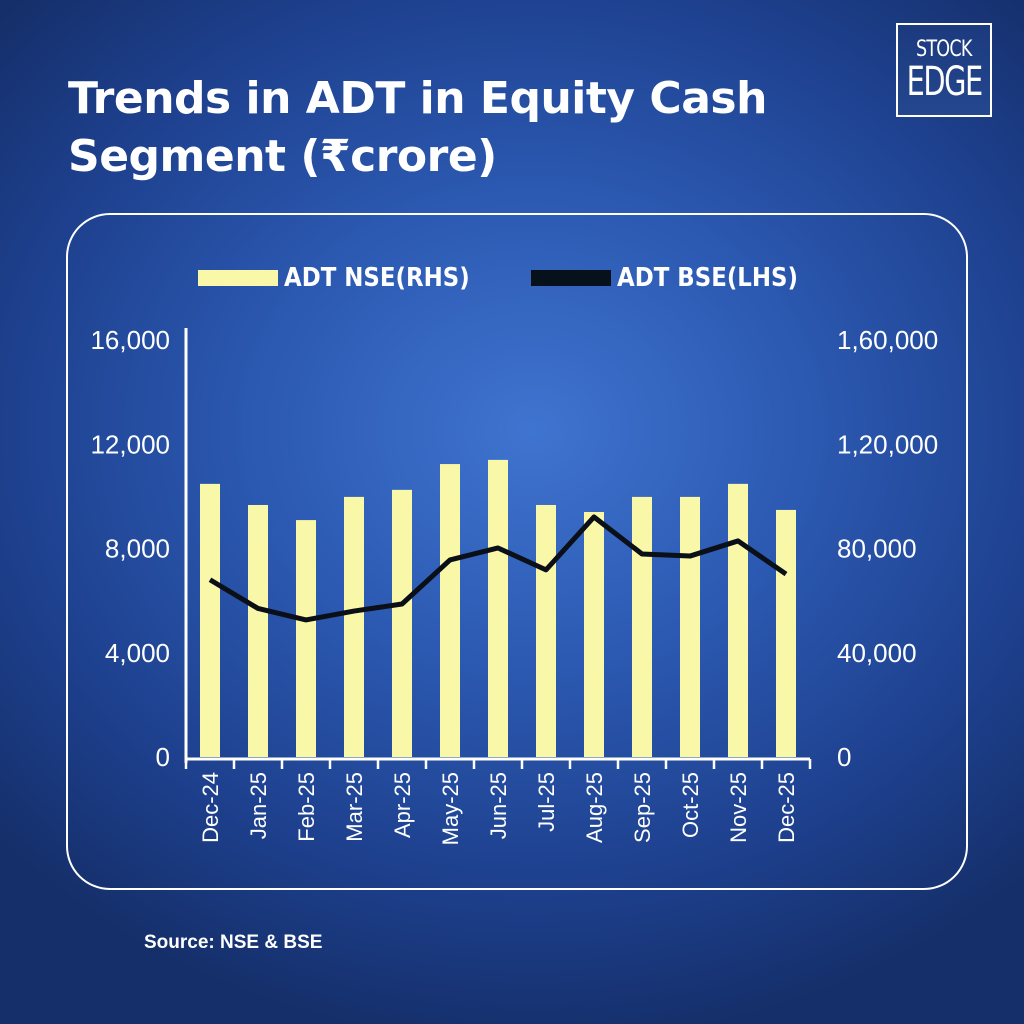 The image size is (1024, 1024). Describe the element at coordinates (944, 49) in the screenshot. I see `logo-line1: STOCK` at that location.